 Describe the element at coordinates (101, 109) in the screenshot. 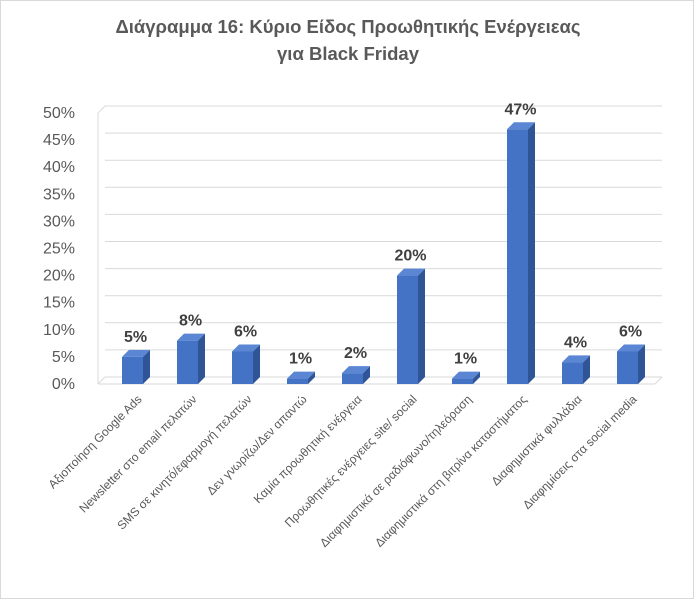

I see `side-wall-line` at that location.